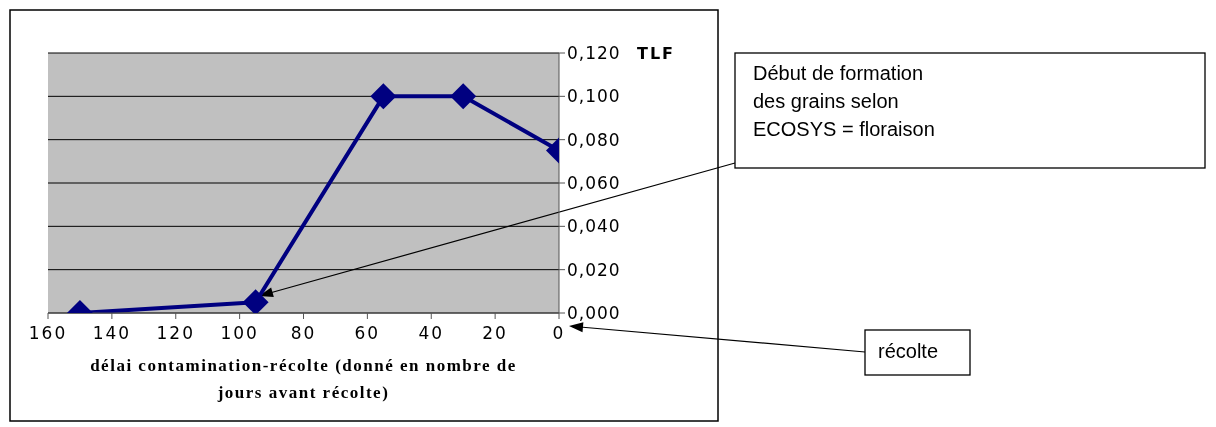 The height and width of the screenshot is (427, 1216). I want to click on y-tick-label: 0,000, so click(594, 313).